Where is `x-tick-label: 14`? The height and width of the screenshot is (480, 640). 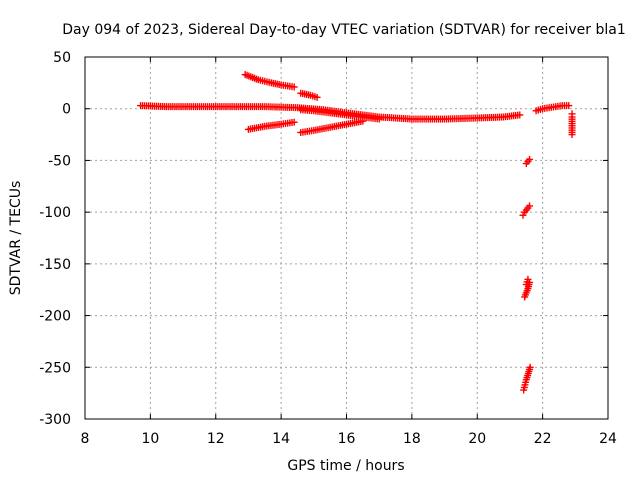
x-tick-label: 14 is located at coordinates (281, 439).